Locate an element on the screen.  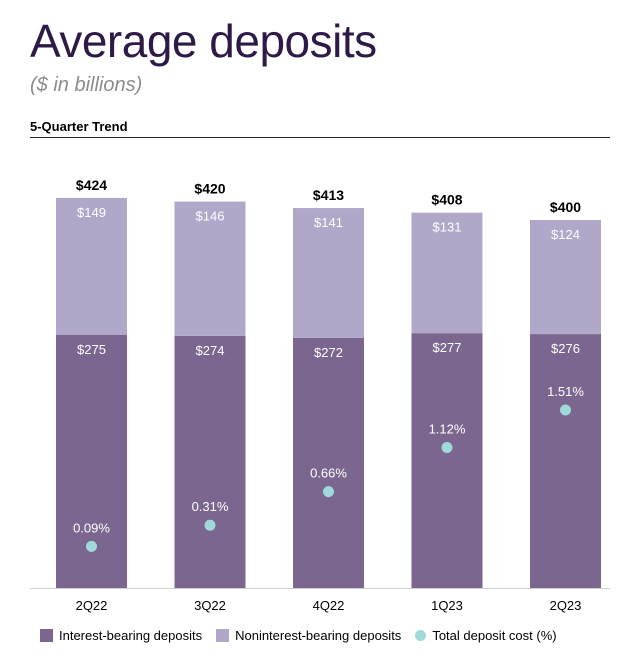
label-deposit-cost: 0.31% is located at coordinates (210, 506).